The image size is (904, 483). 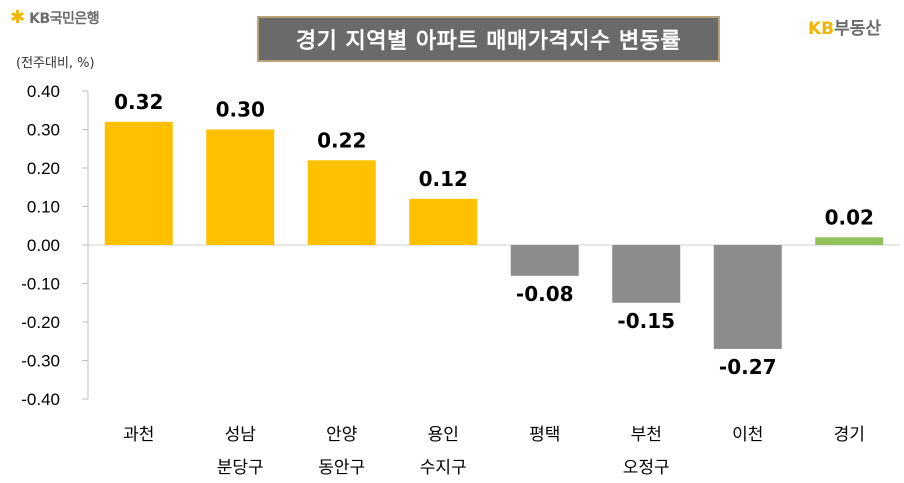 What do you see at coordinates (443, 179) in the screenshot?
I see `data-label: 0.12` at bounding box center [443, 179].